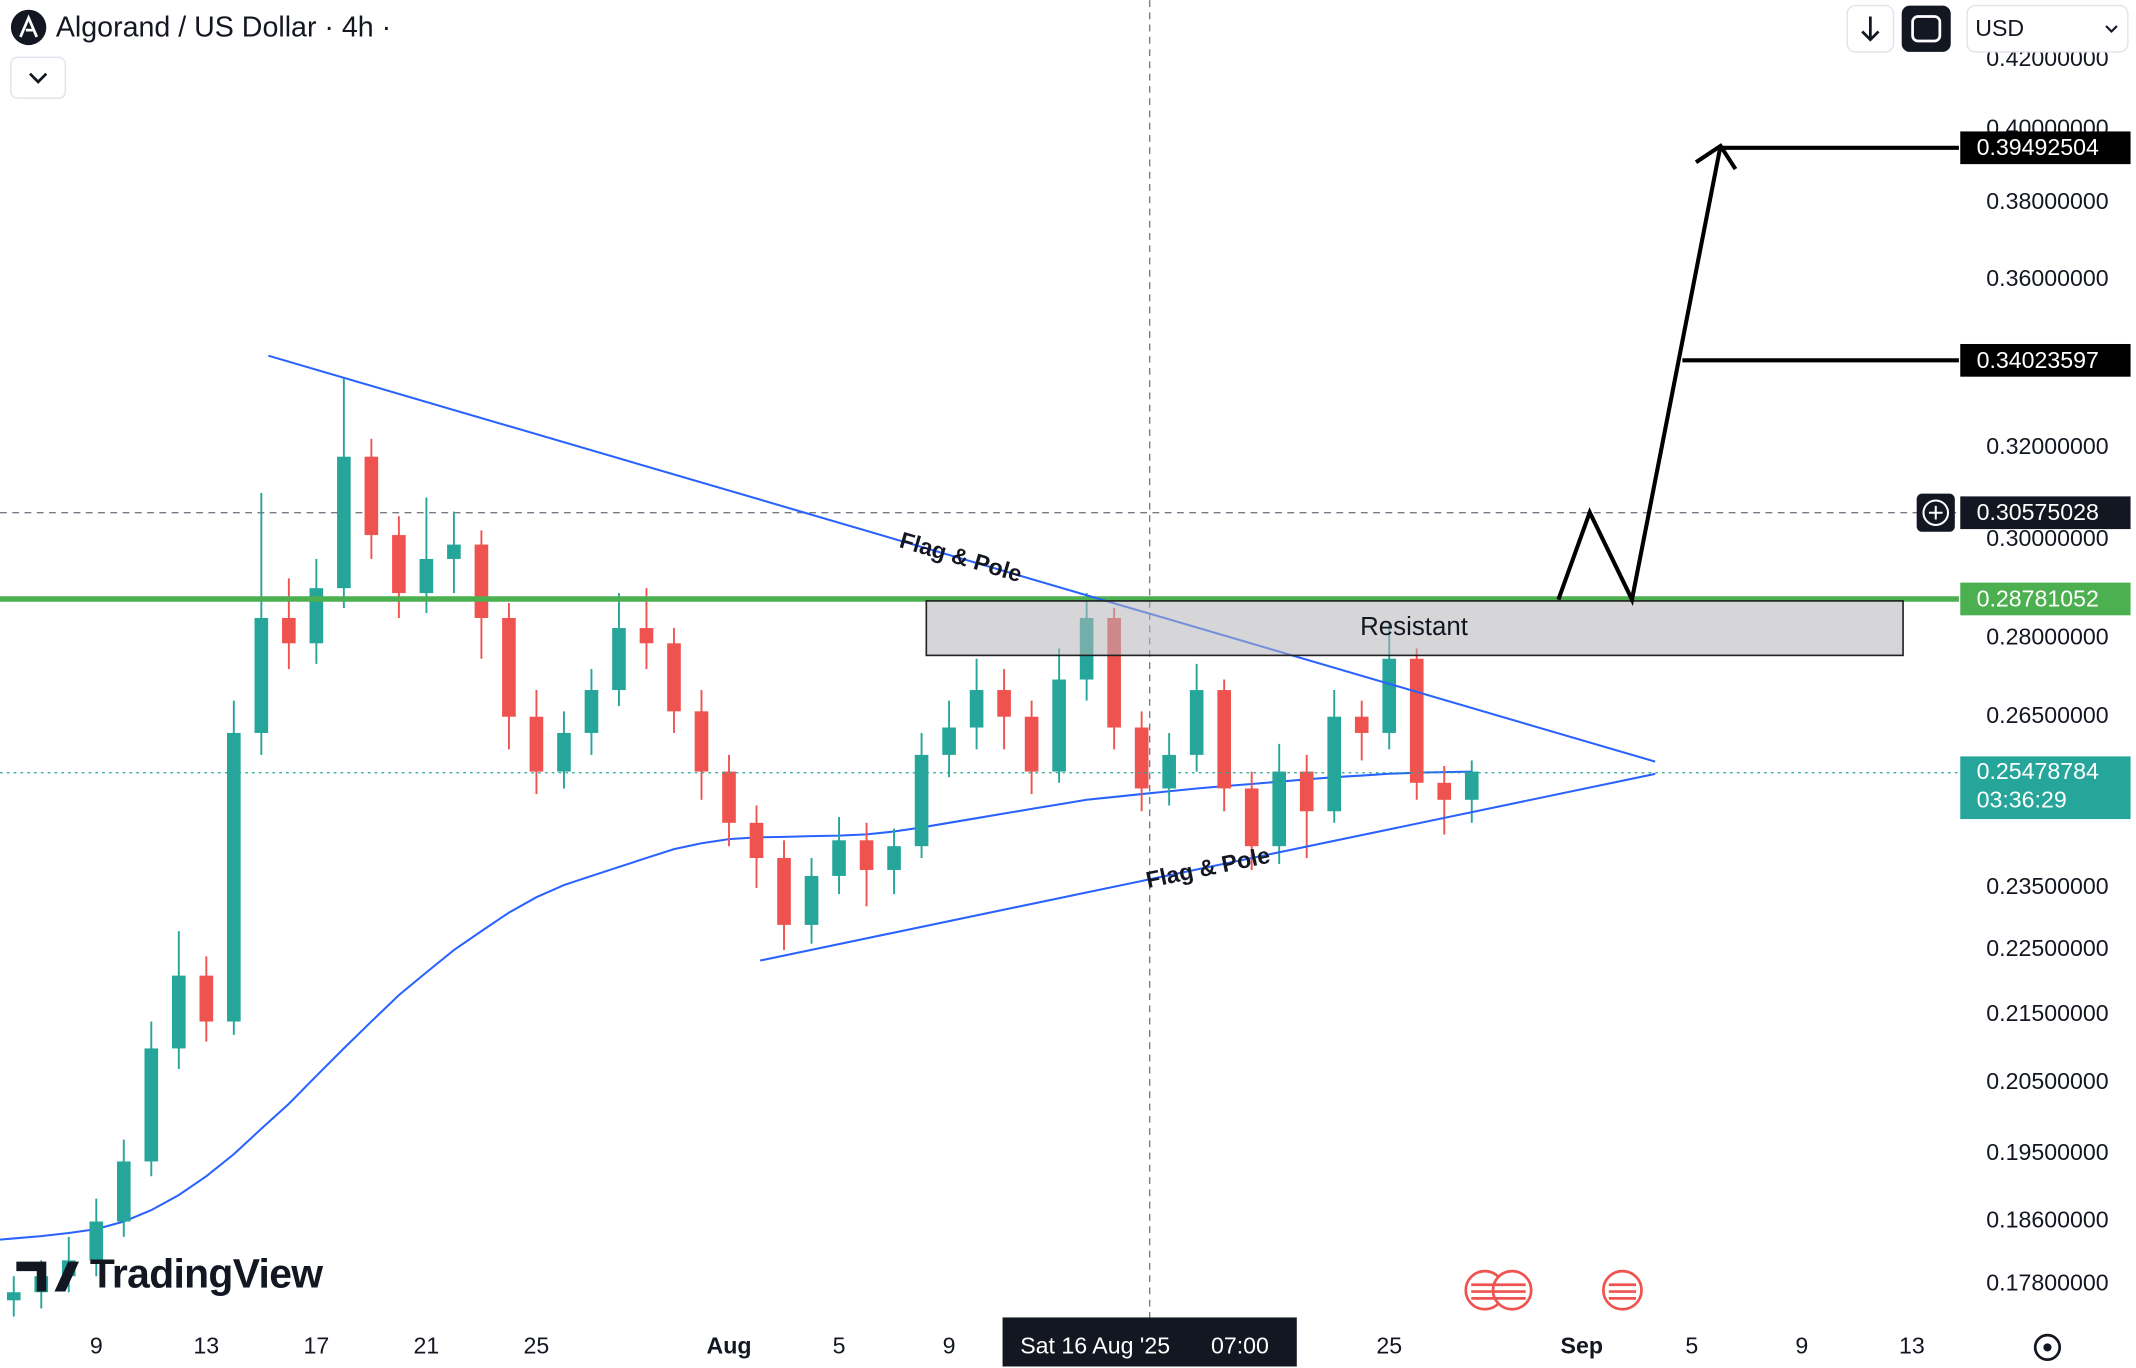 The width and height of the screenshot is (2136, 1368). I want to click on y-tick-label: 0.36000000, so click(2047, 278).